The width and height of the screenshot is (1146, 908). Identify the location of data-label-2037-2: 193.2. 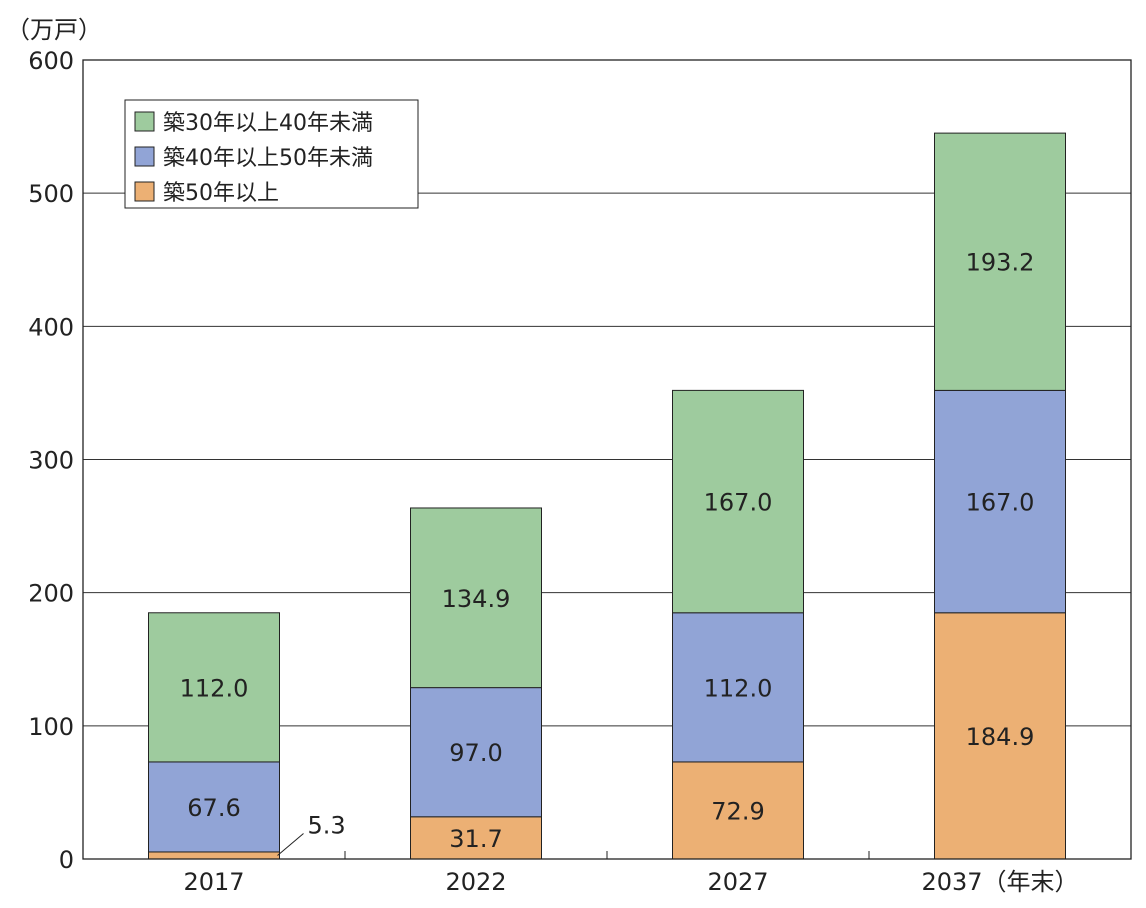
(1000, 263).